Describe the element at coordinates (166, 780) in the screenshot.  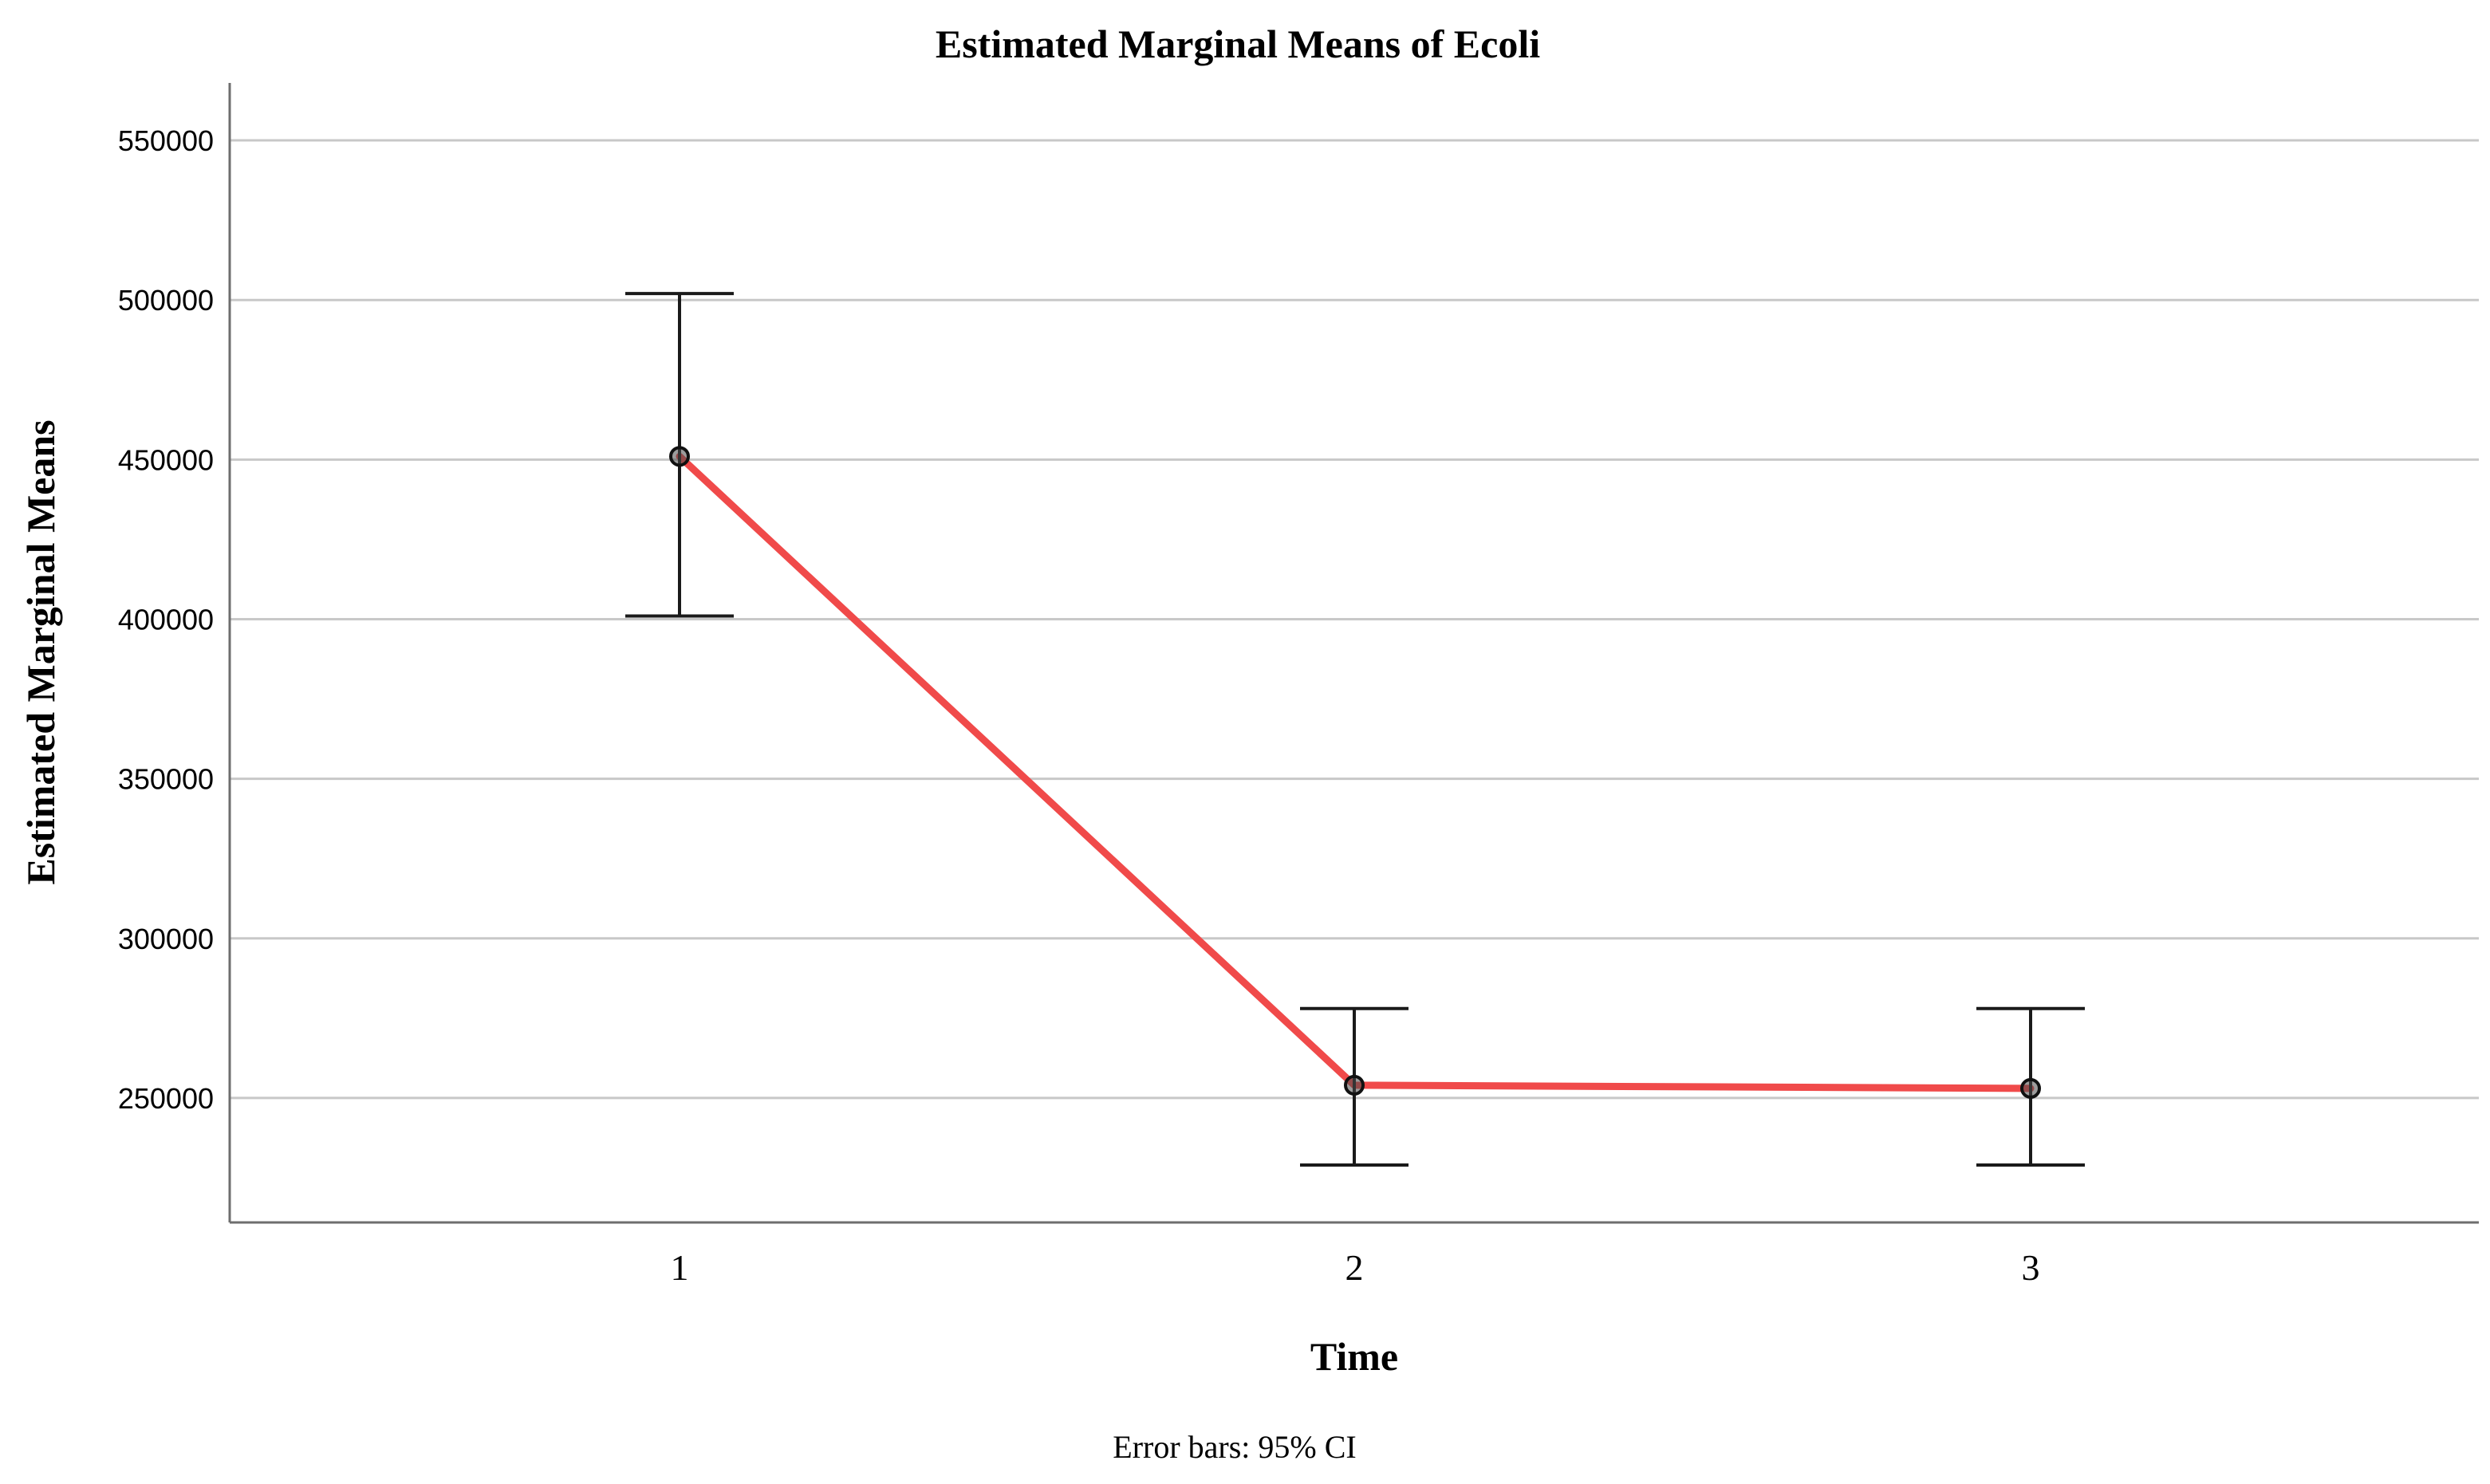
I see `y-tick-label: 350000` at that location.